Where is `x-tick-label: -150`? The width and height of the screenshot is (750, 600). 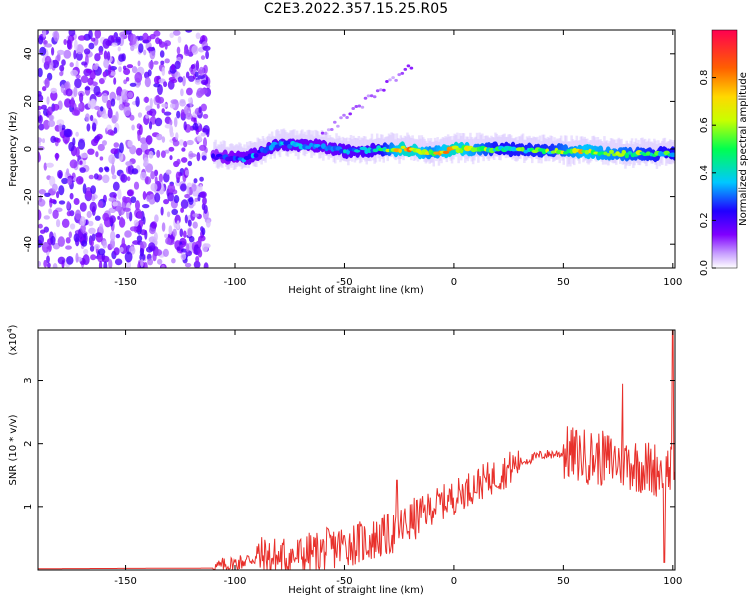
x-tick-label: -150 is located at coordinates (125, 581).